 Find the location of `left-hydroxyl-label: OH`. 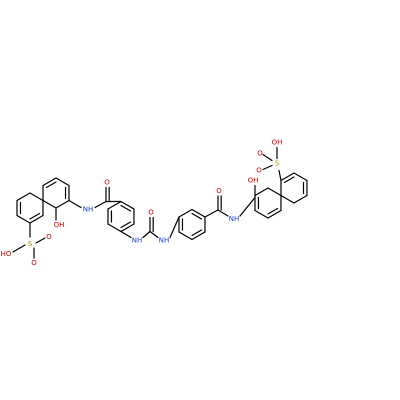

left-hydroxyl-label: OH is located at coordinates (59, 225).